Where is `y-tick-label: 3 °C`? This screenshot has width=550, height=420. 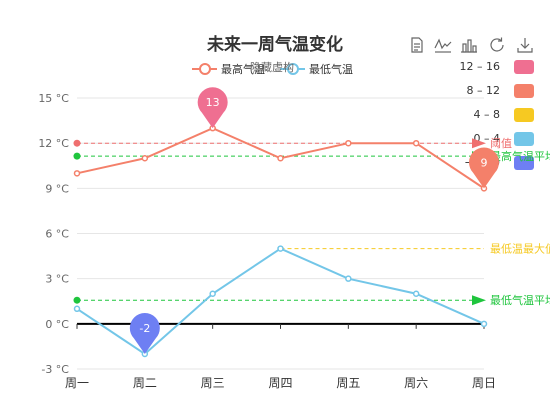
y-tick-label: 3 °C is located at coordinates (57, 279).